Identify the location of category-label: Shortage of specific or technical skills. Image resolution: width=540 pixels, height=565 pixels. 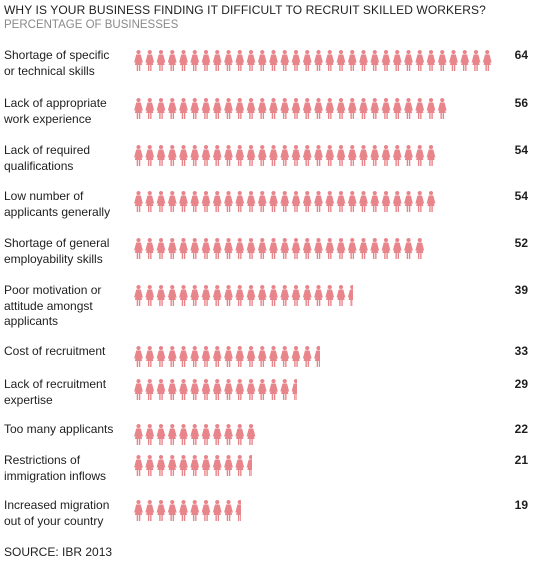
(67, 63).